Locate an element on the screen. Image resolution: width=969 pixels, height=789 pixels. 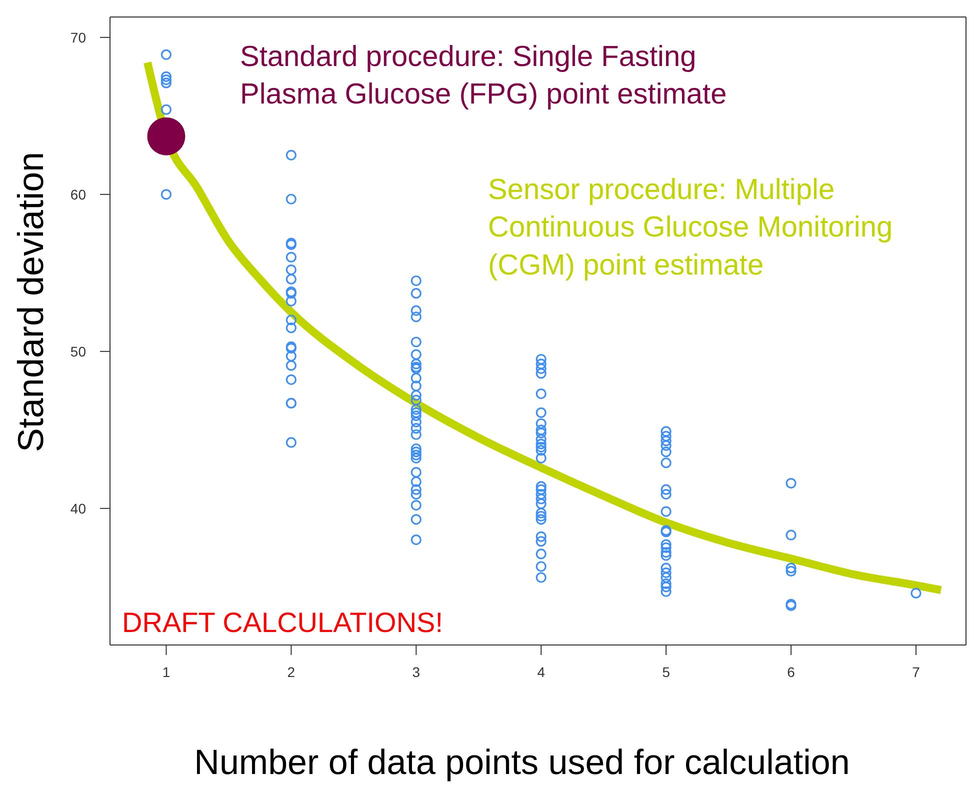
text: Standard procedure: Single Fasting Plasma Glucose (FPG) point estimate is located at coordinates (483, 76).